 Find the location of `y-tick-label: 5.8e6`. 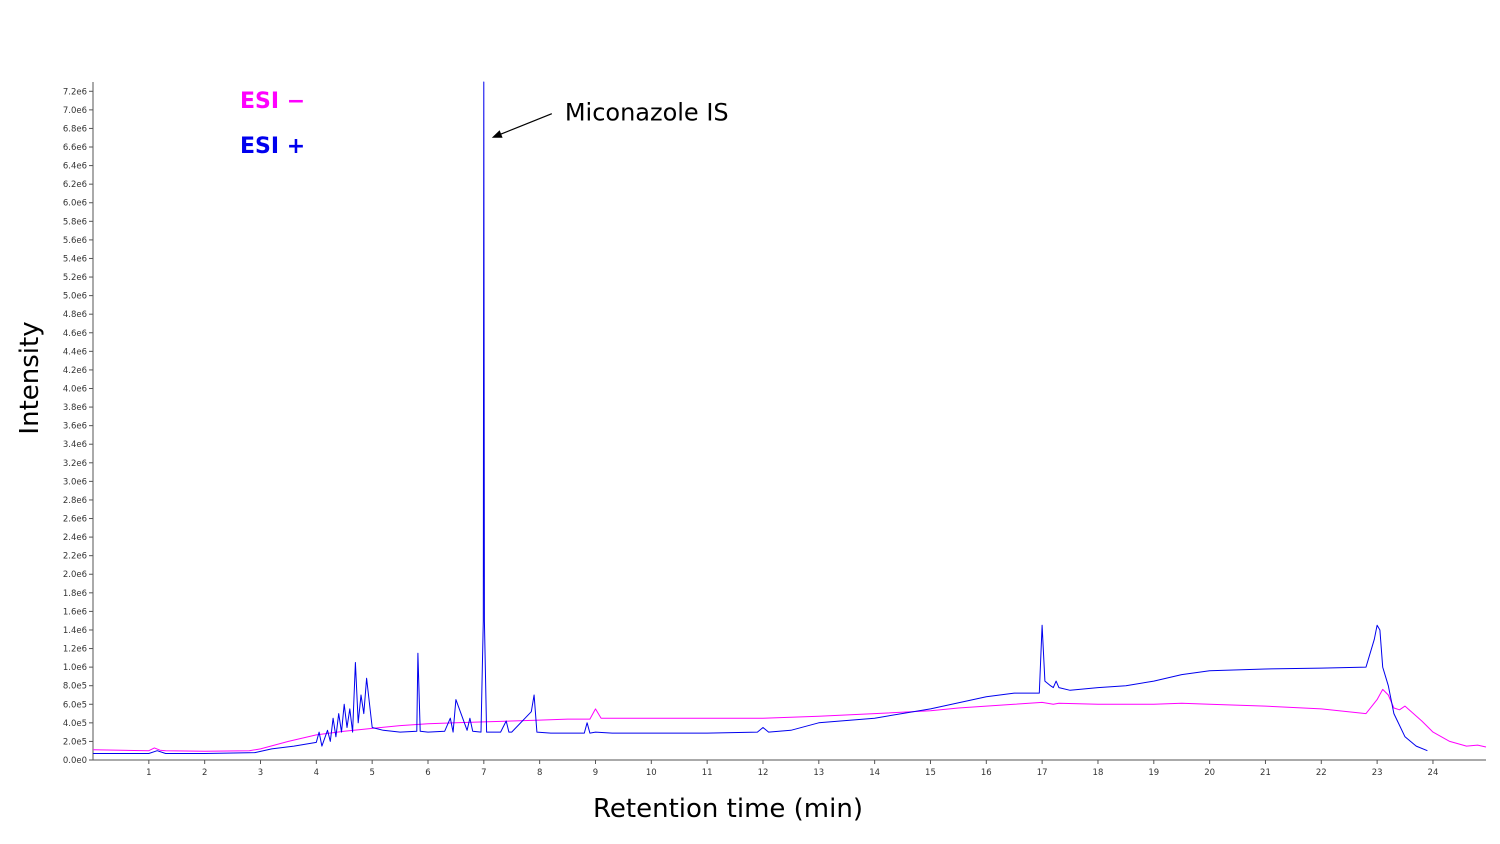

y-tick-label: 5.8e6 is located at coordinates (75, 222).